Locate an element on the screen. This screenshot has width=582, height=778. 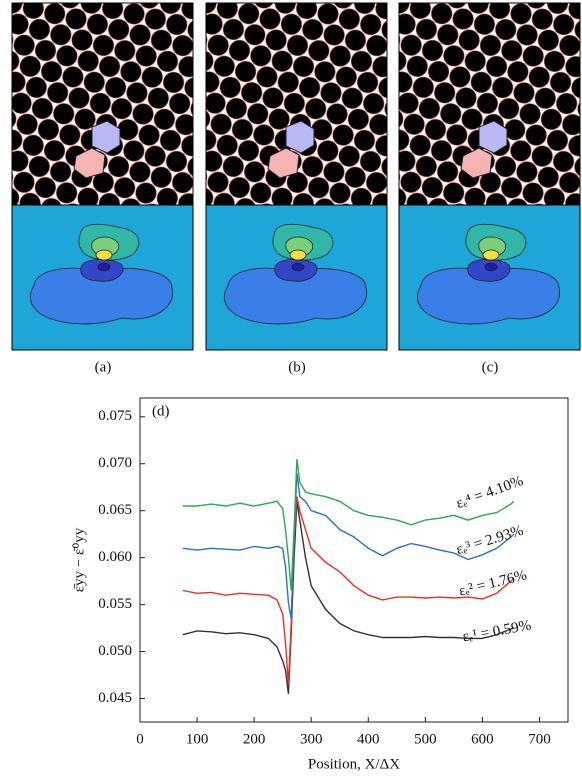
x-tick-label: 200 is located at coordinates (254, 739).